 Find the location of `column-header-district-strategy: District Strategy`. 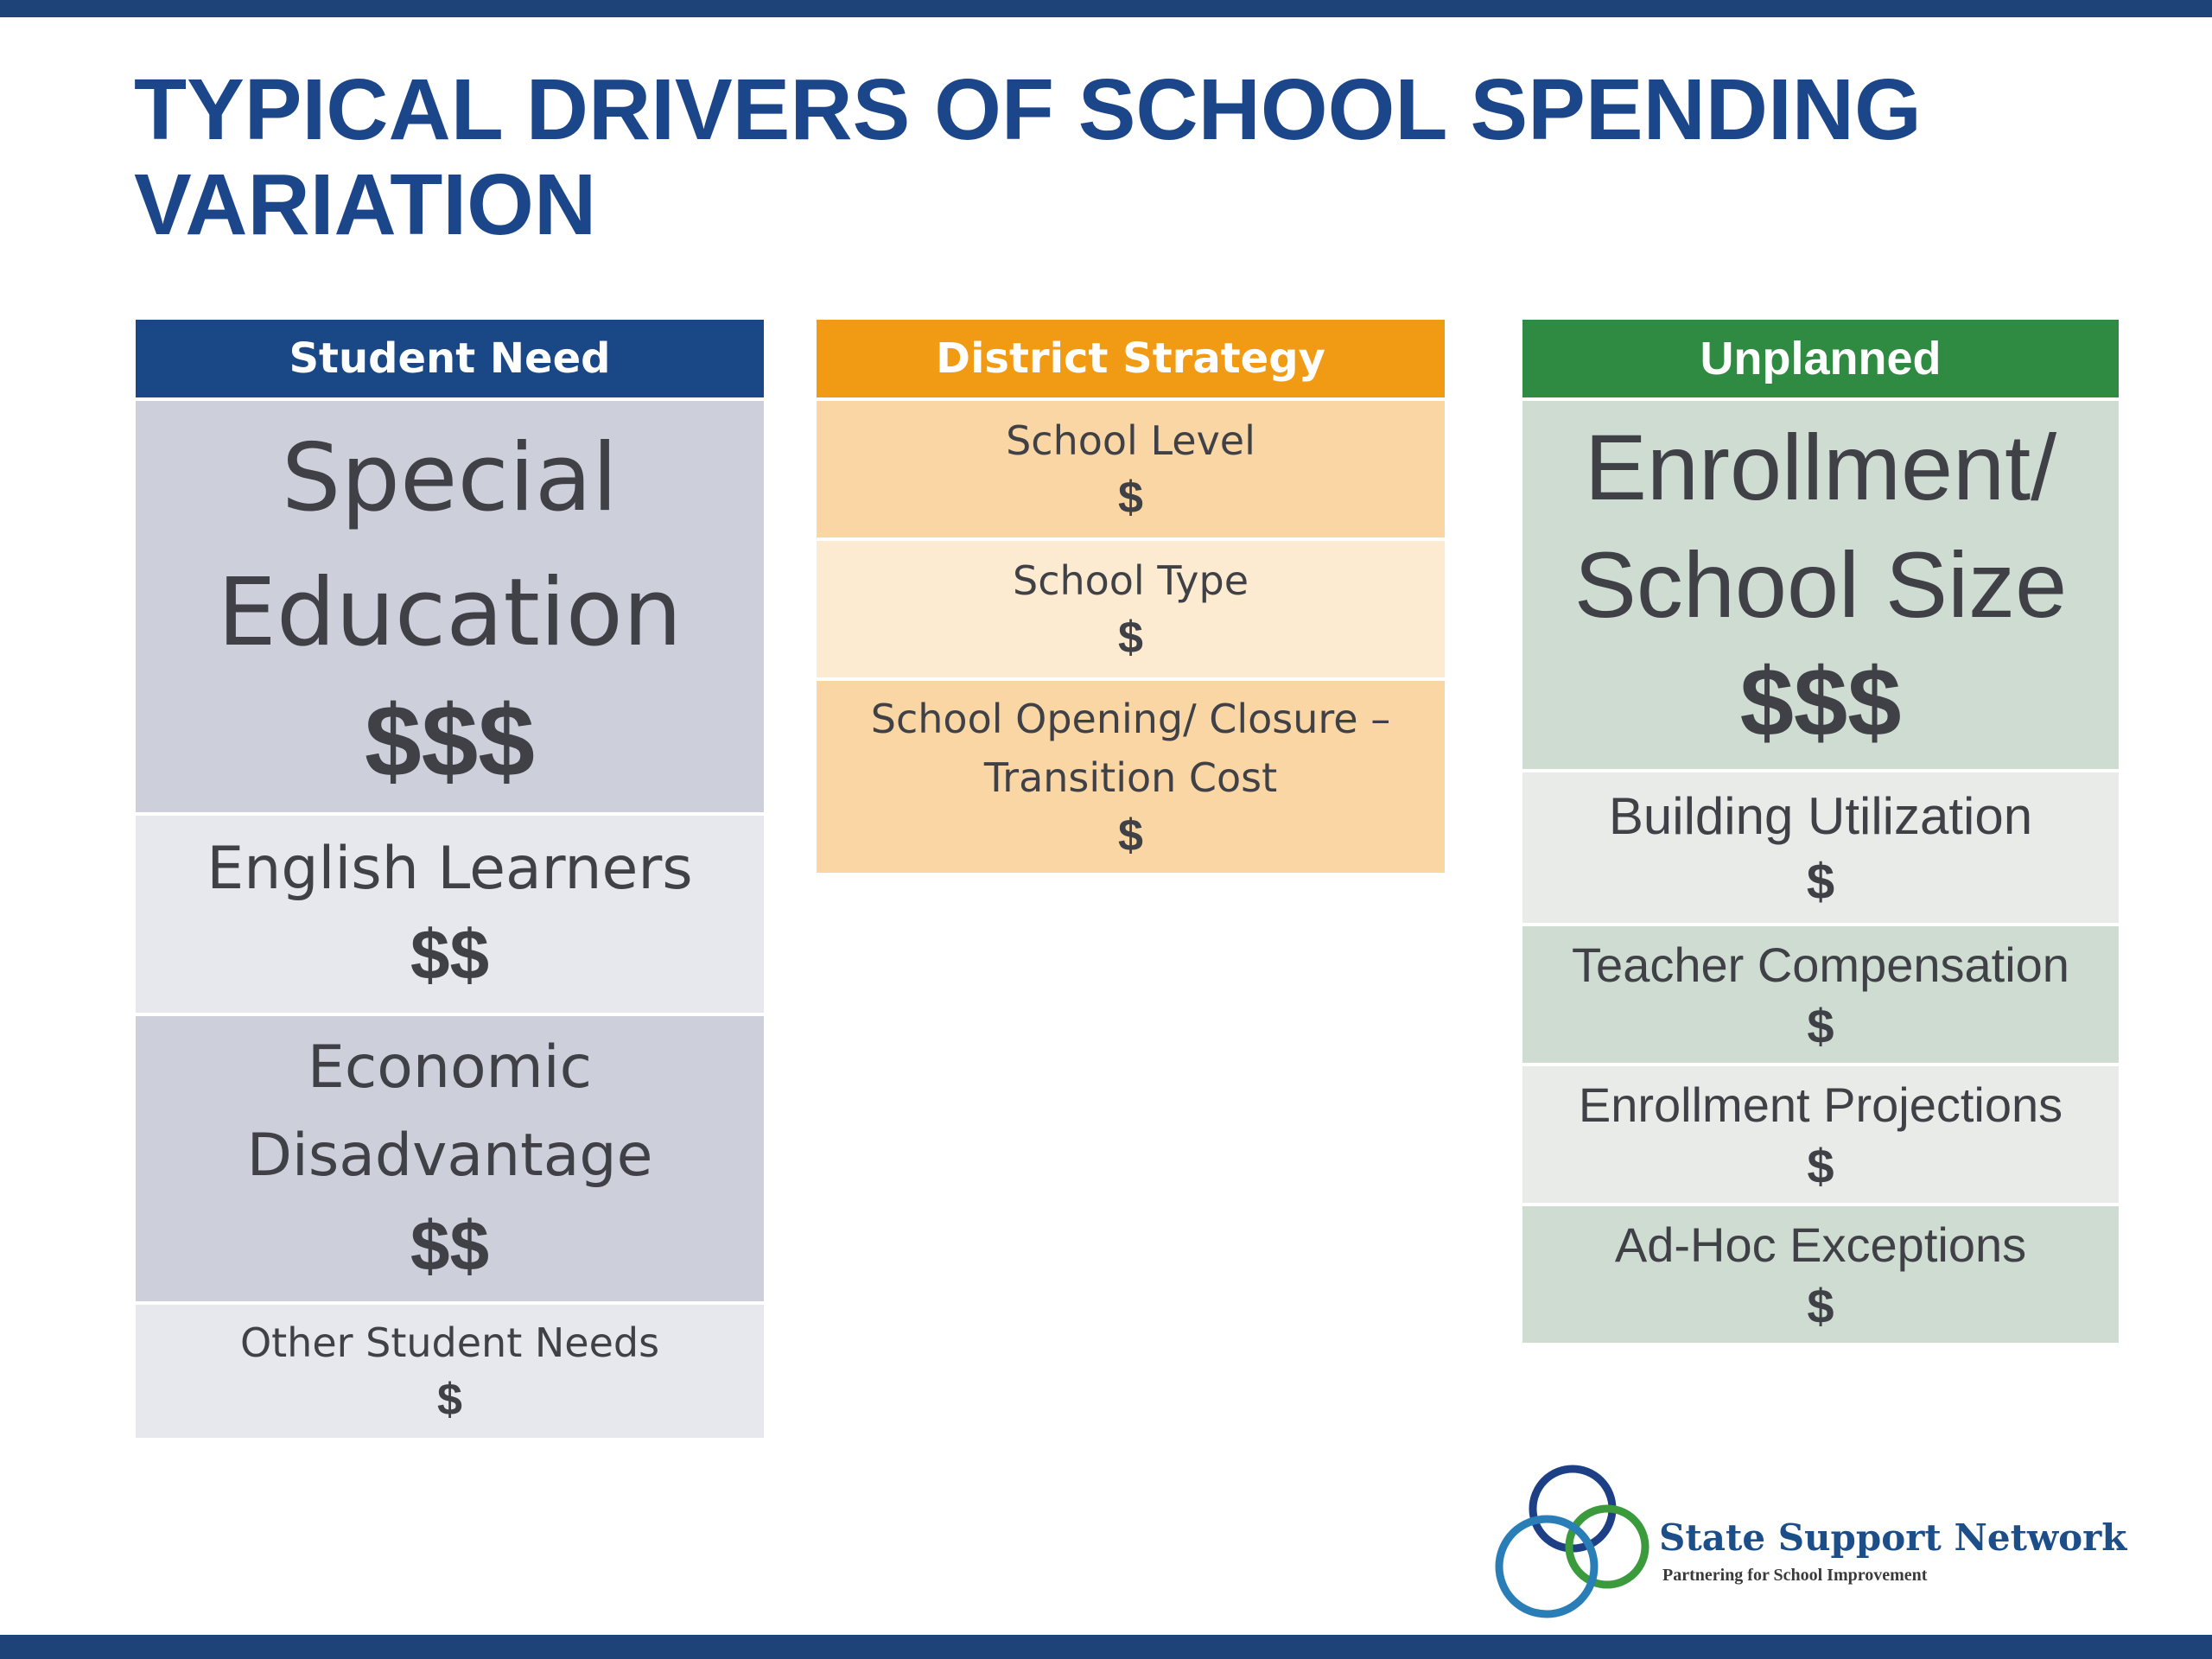

column-header-district-strategy: District Strategy is located at coordinates (1131, 358).